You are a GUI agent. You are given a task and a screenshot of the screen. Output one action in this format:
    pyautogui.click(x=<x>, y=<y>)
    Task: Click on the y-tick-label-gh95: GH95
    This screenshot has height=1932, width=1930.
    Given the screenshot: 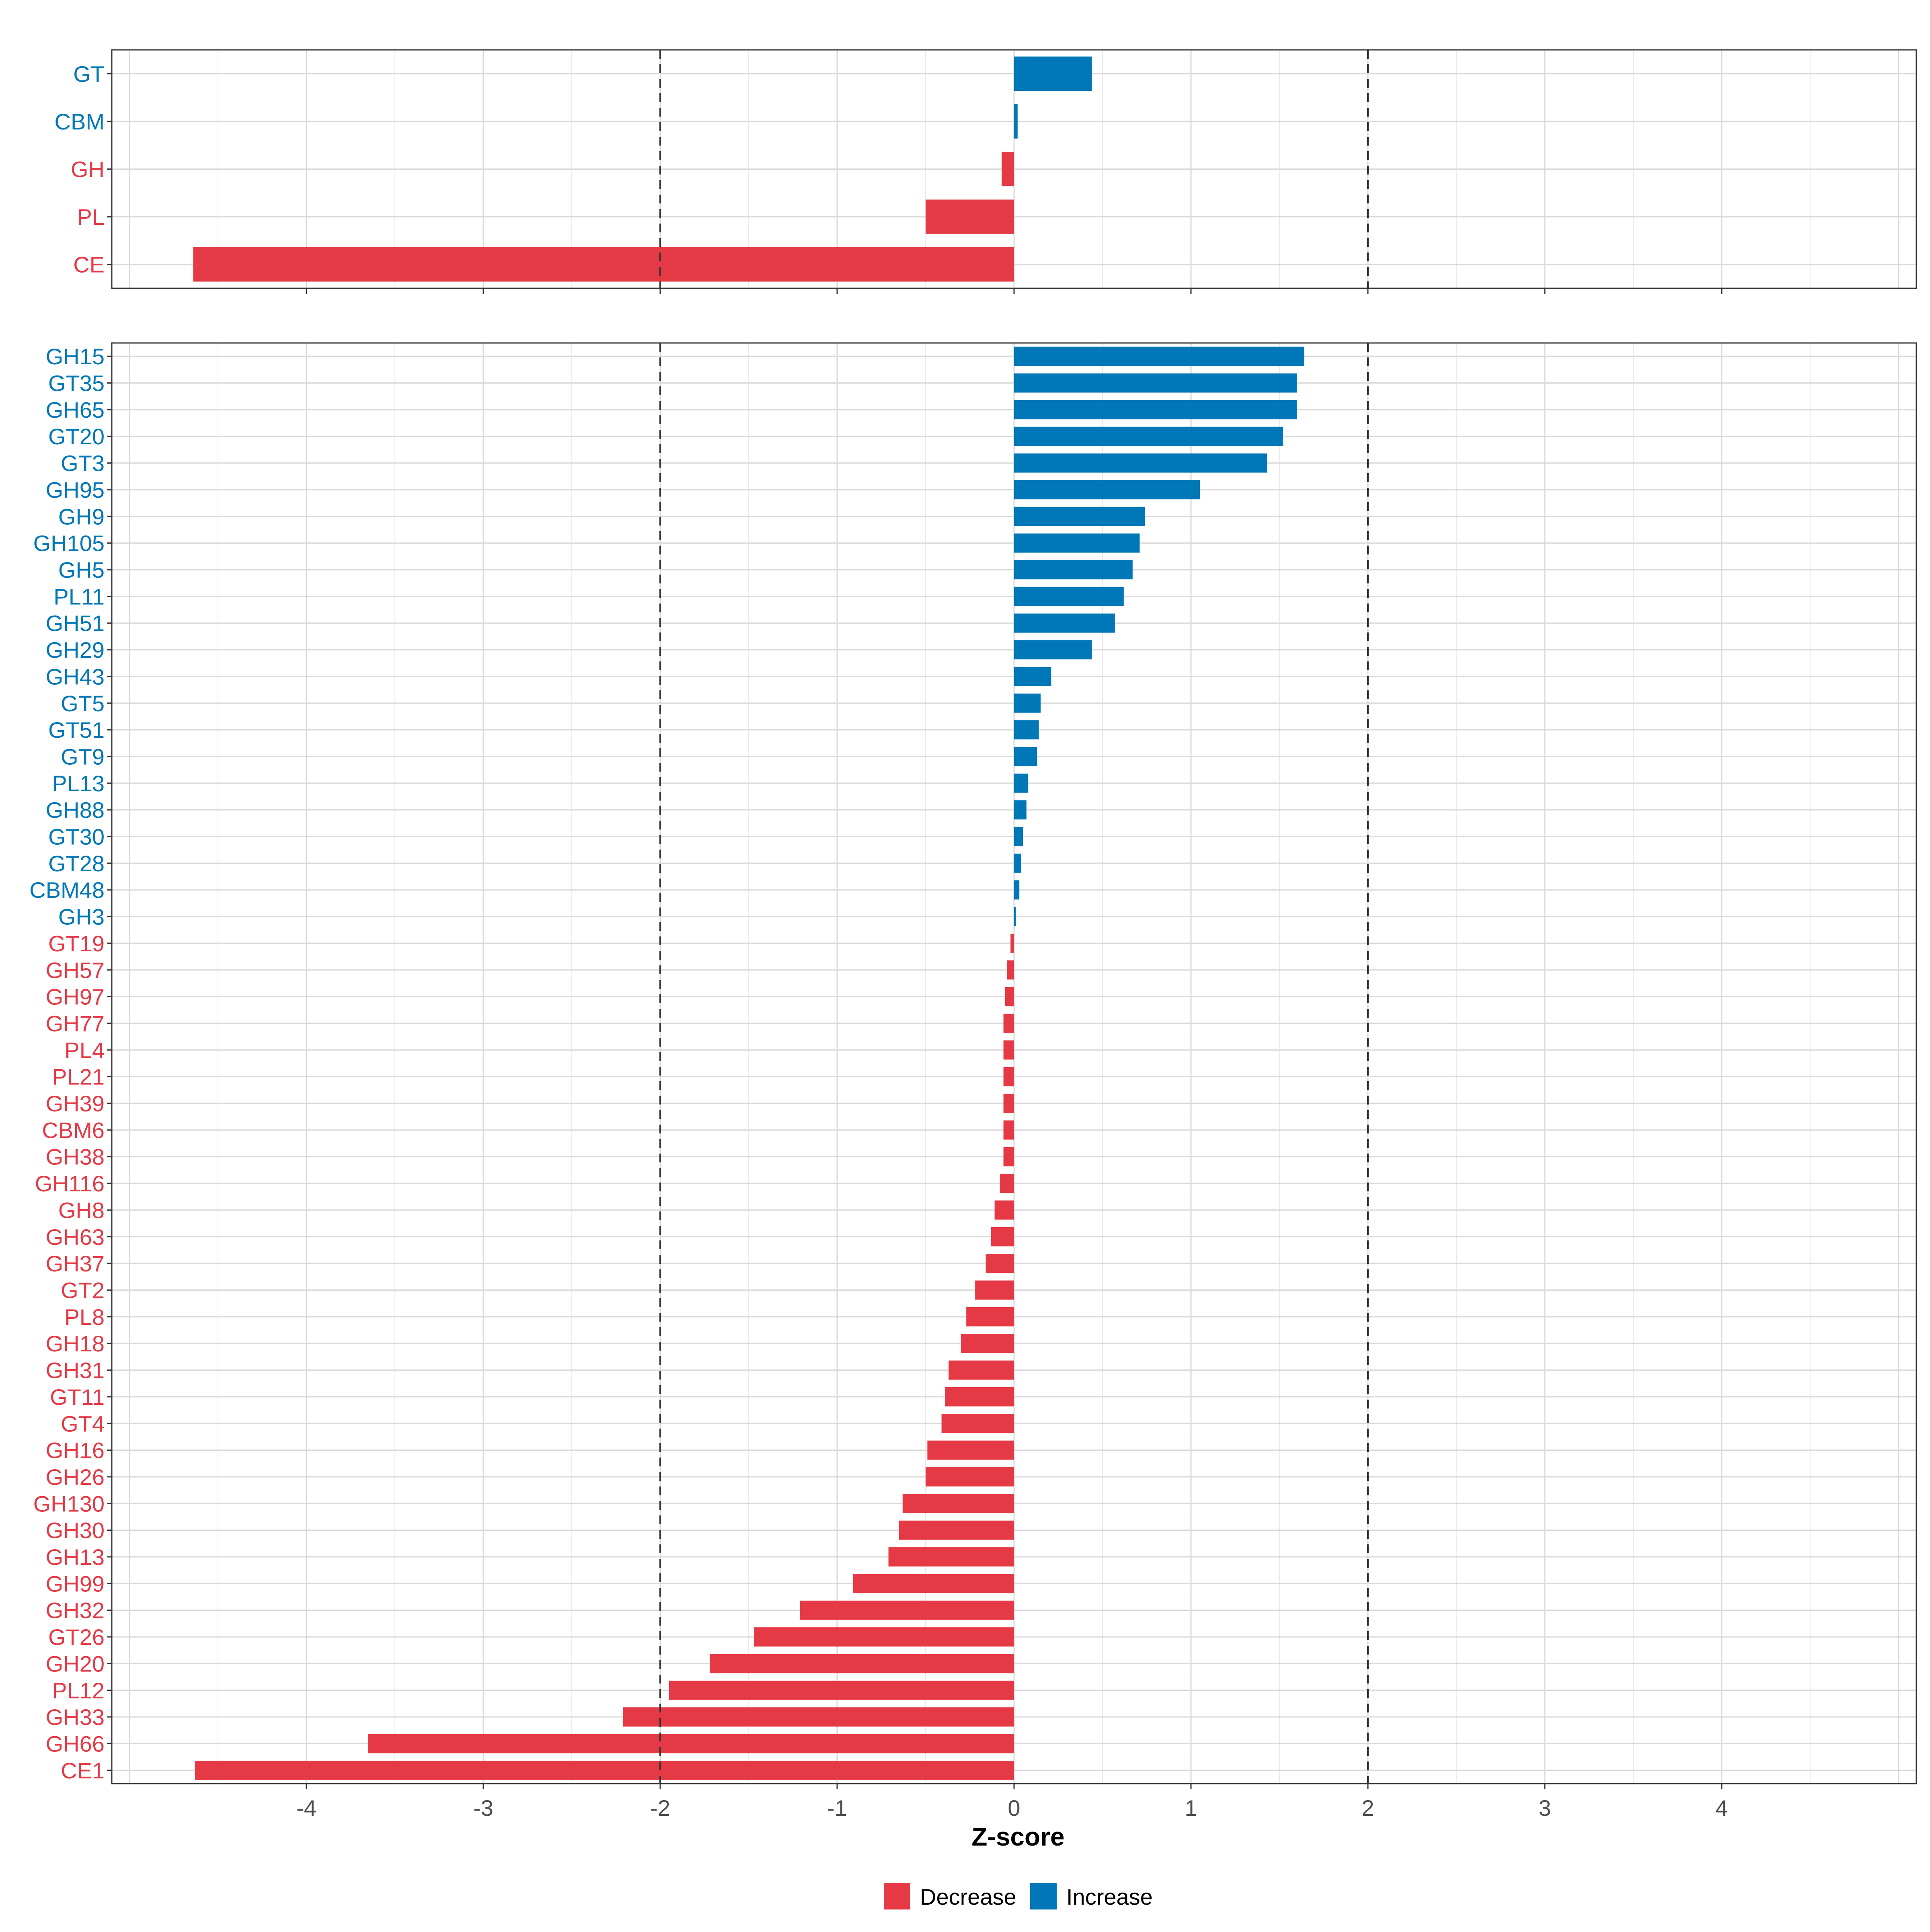 What is the action you would take?
    pyautogui.click(x=75, y=490)
    